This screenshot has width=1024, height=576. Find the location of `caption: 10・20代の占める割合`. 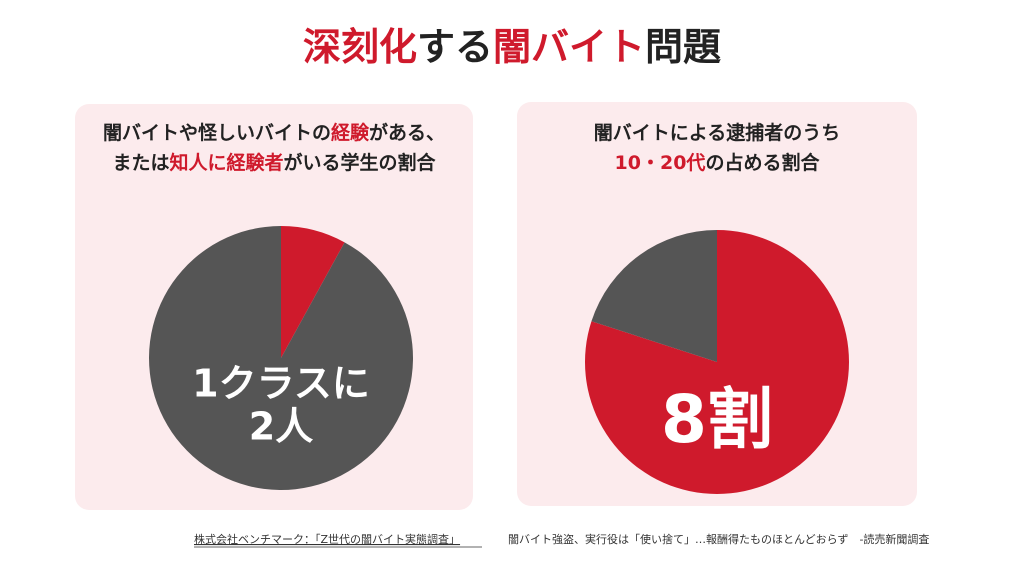

caption: 10・20代の占める割合 is located at coordinates (718, 162).